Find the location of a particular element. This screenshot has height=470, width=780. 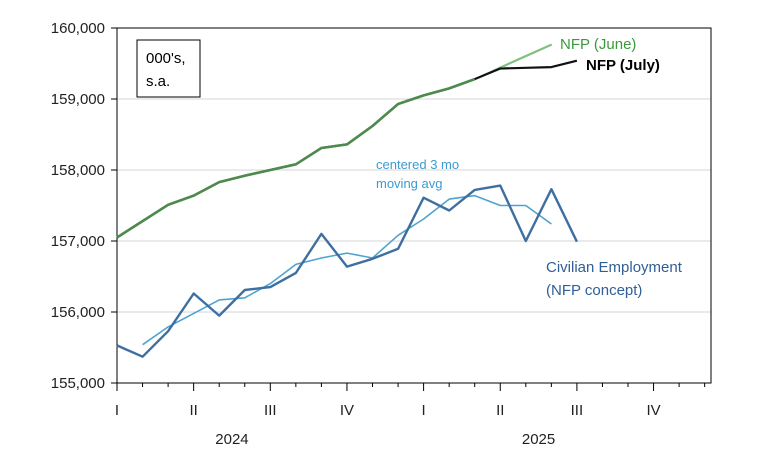

y-tick-label: 157,000 is located at coordinates (78, 241).